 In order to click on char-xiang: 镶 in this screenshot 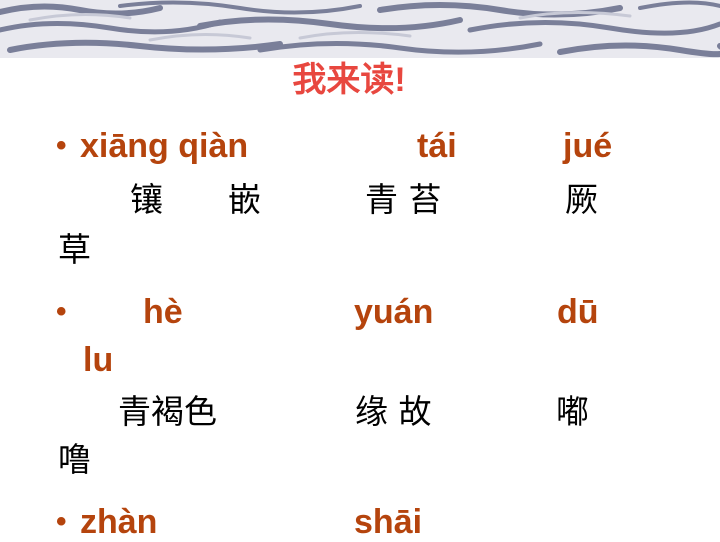, I will do `click(146, 199)`.